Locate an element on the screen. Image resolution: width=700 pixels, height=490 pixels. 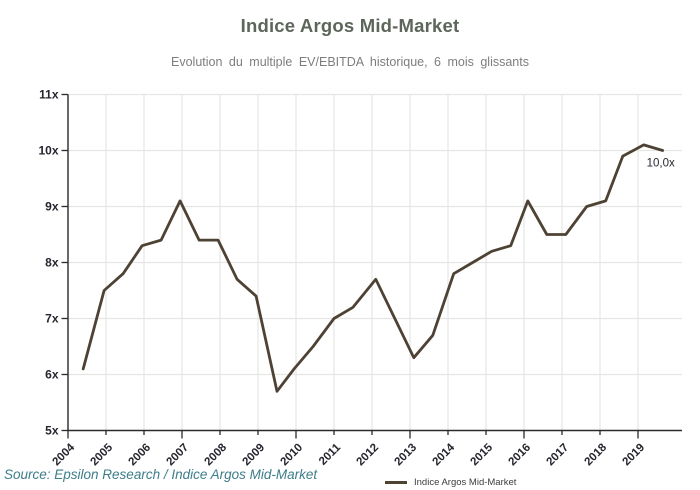
x-tick-label: 2019 is located at coordinates (634, 455).